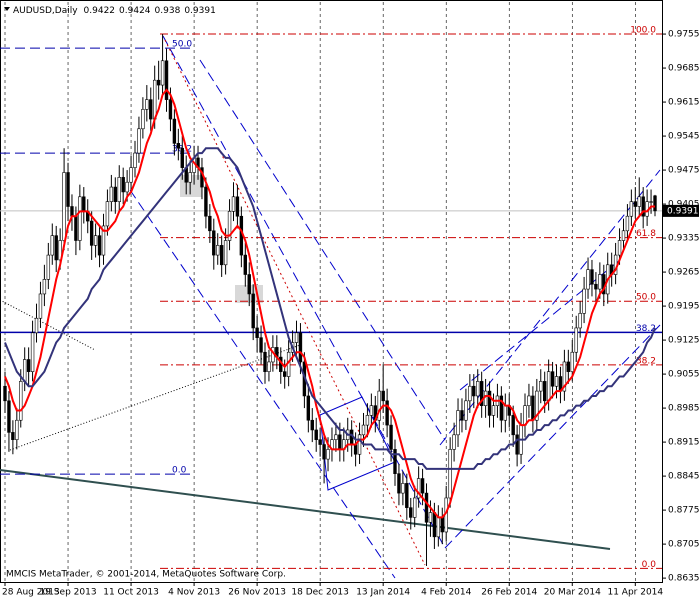 The image size is (700, 600). I want to click on fibo-label: 100.0, so click(643, 31).